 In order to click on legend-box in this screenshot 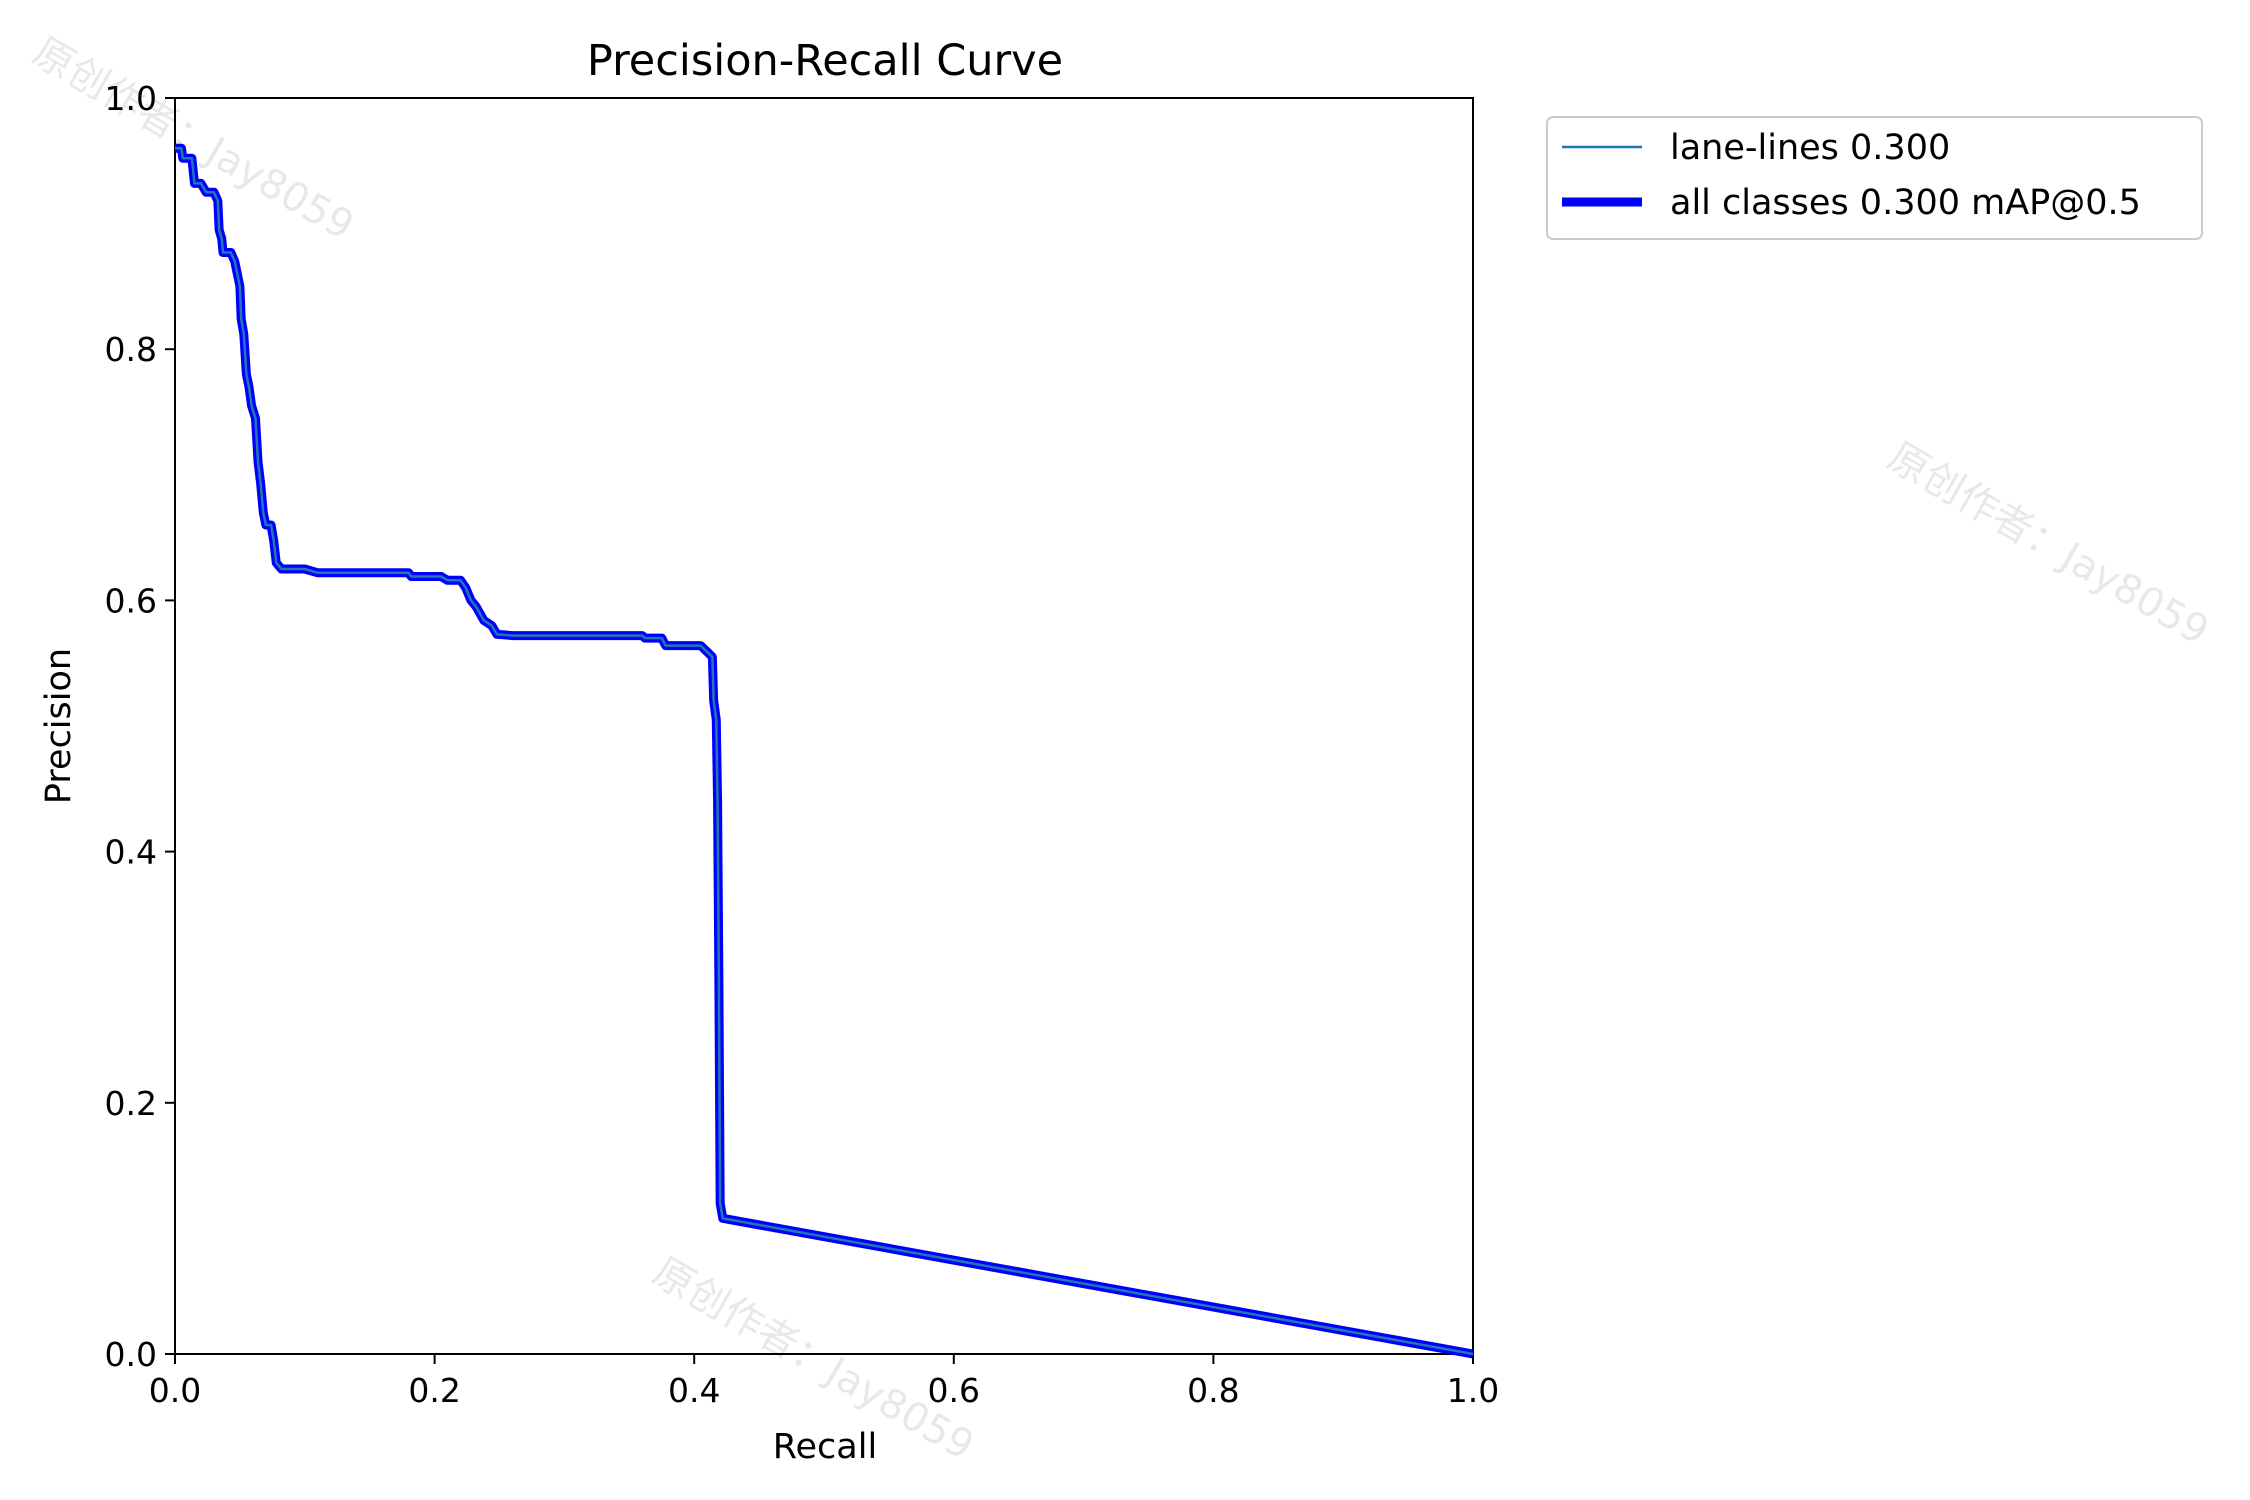, I will do `click(1874, 178)`.